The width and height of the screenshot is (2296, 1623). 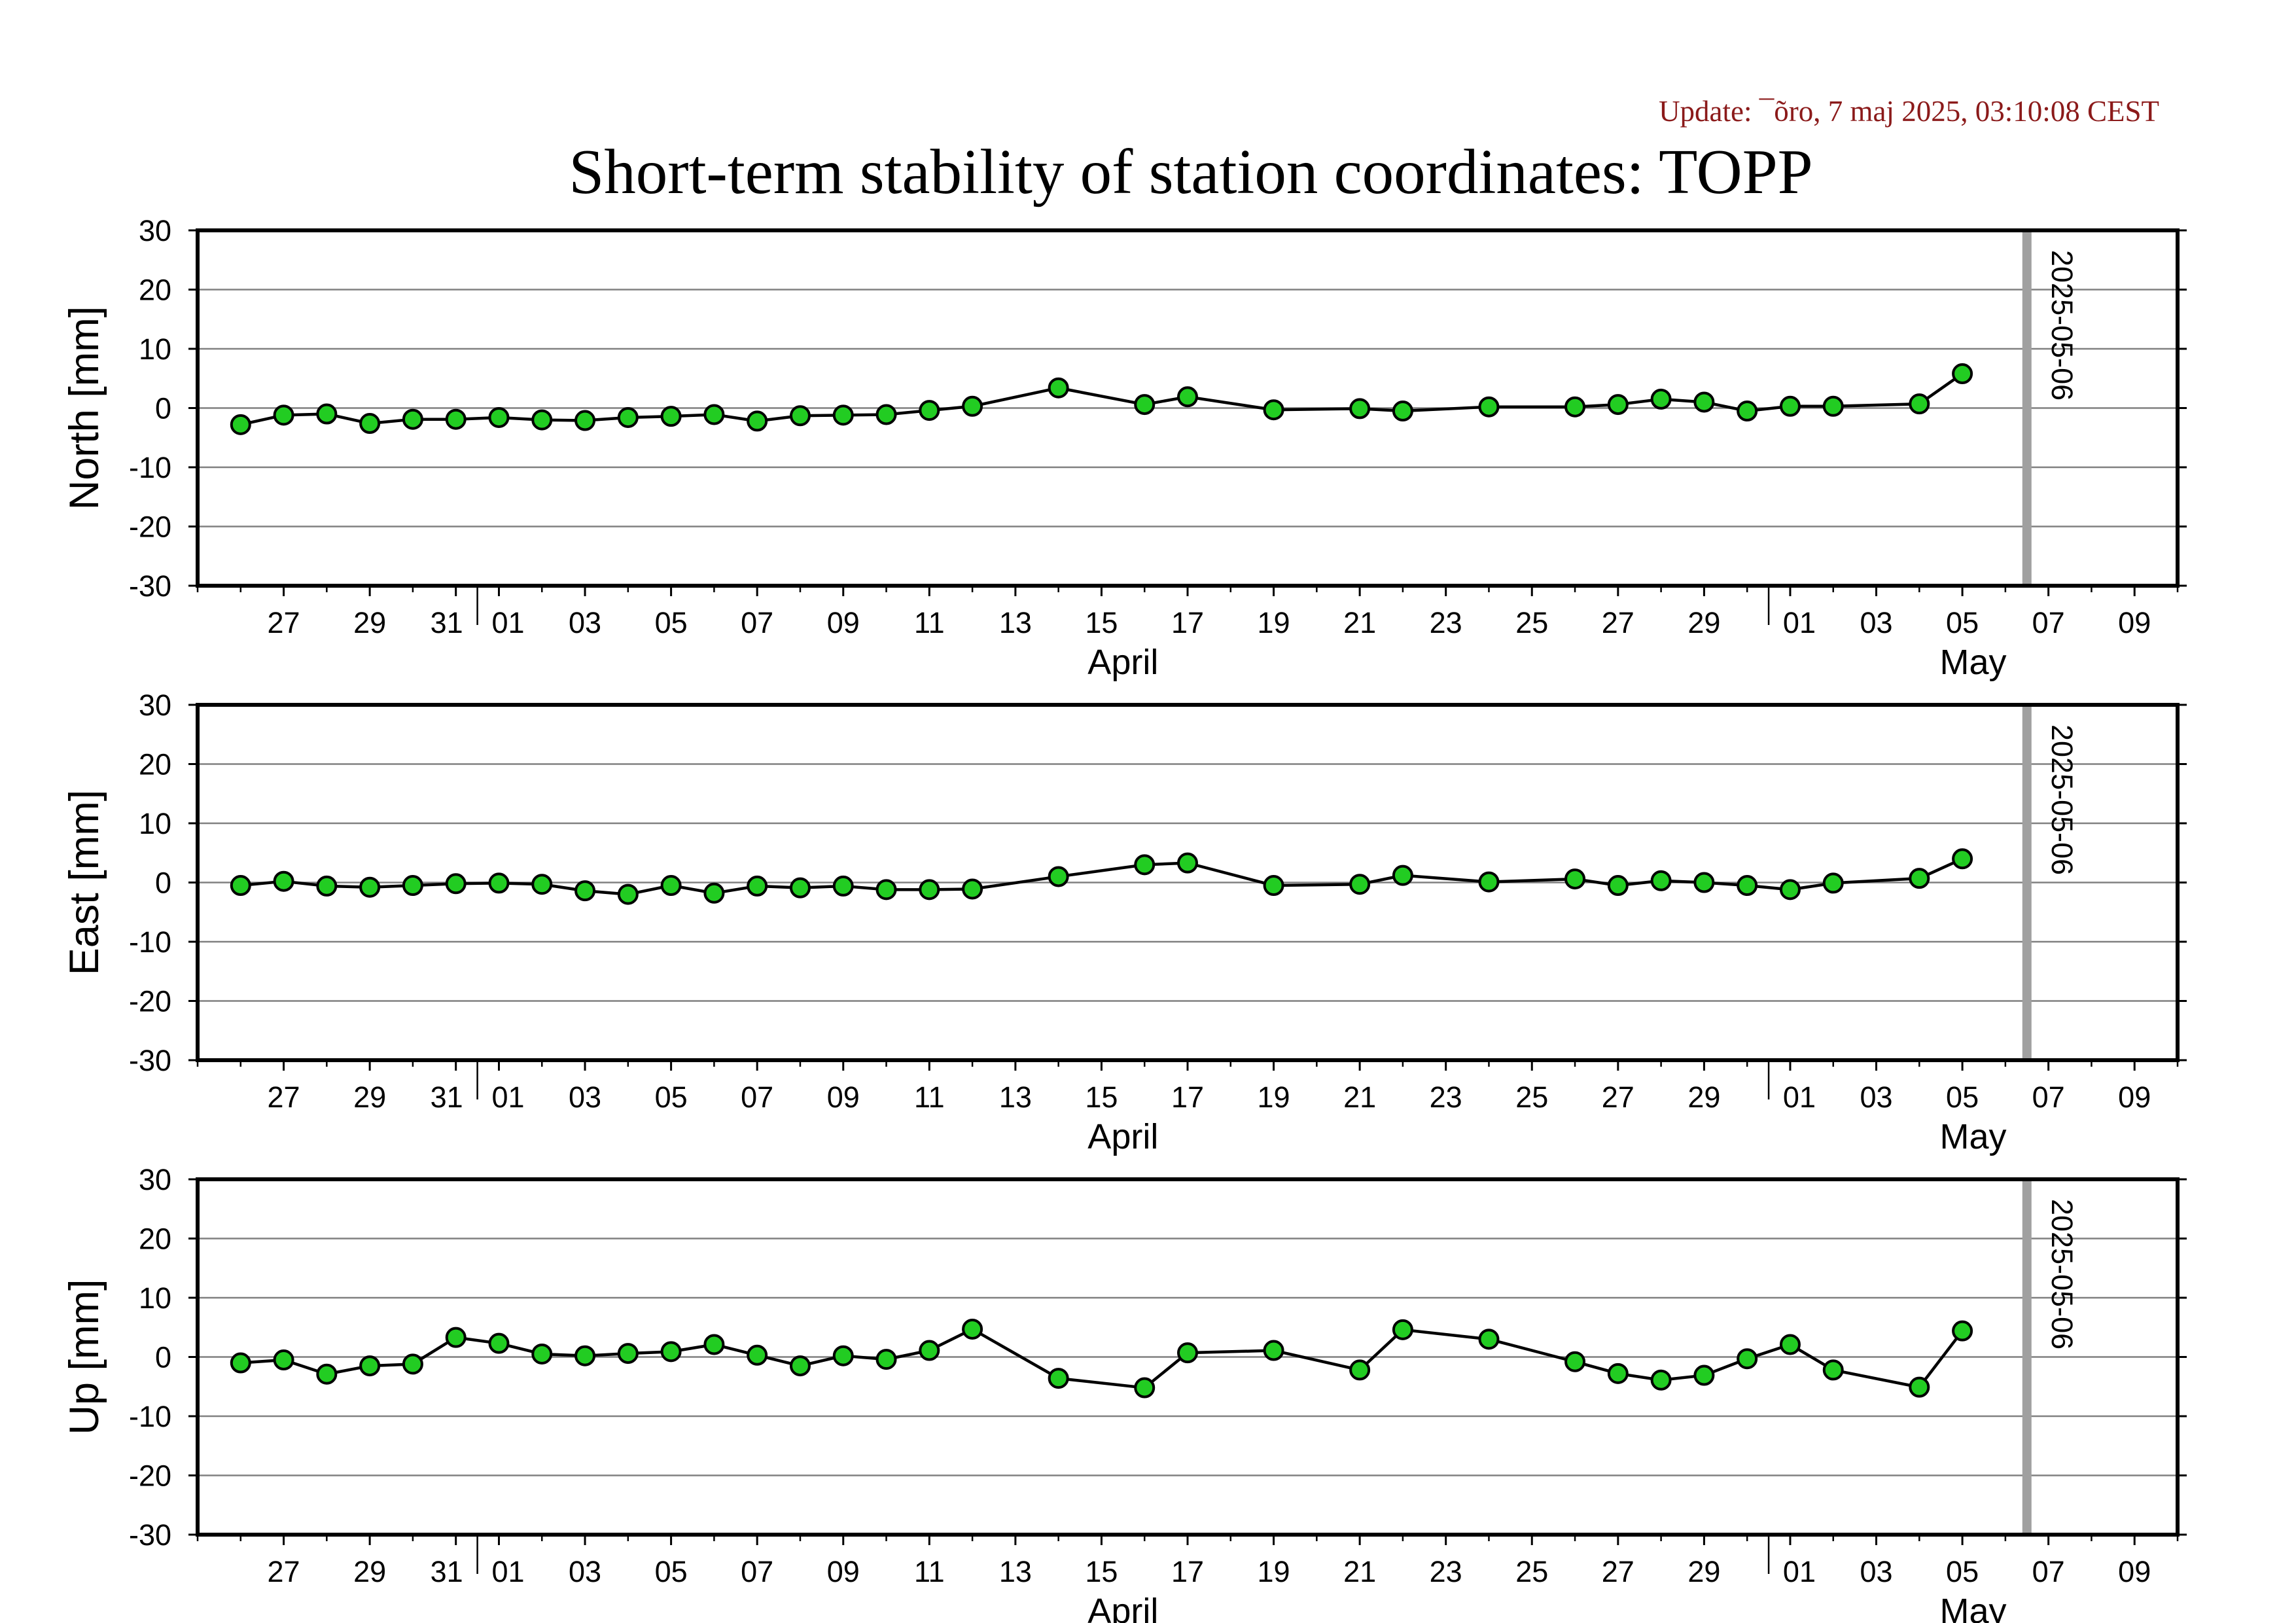 I want to click on update-timestamp: Update: ¯õro, 7 maj 2025, 03:10:08 CEST, so click(x=1909, y=111).